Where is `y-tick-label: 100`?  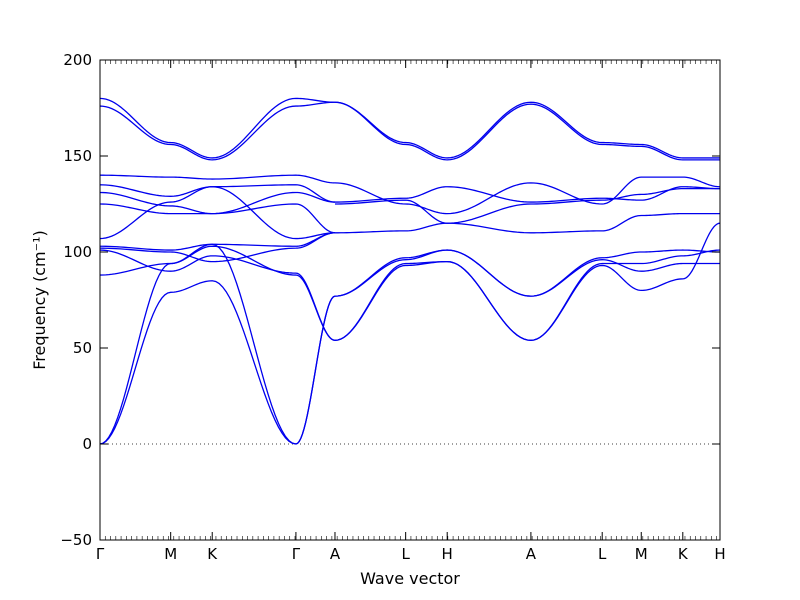
y-tick-label: 100 is located at coordinates (77, 252).